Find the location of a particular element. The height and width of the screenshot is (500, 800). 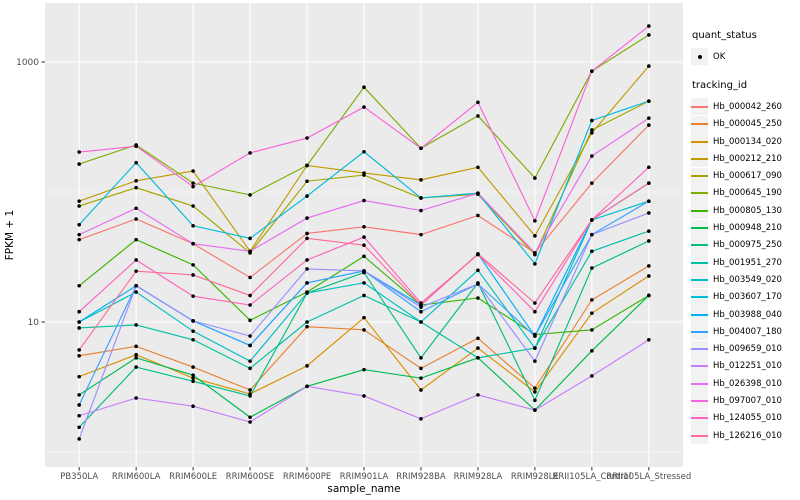

legend-item-Hb_124055_010: Hb_124055_010 is located at coordinates (745, 418).